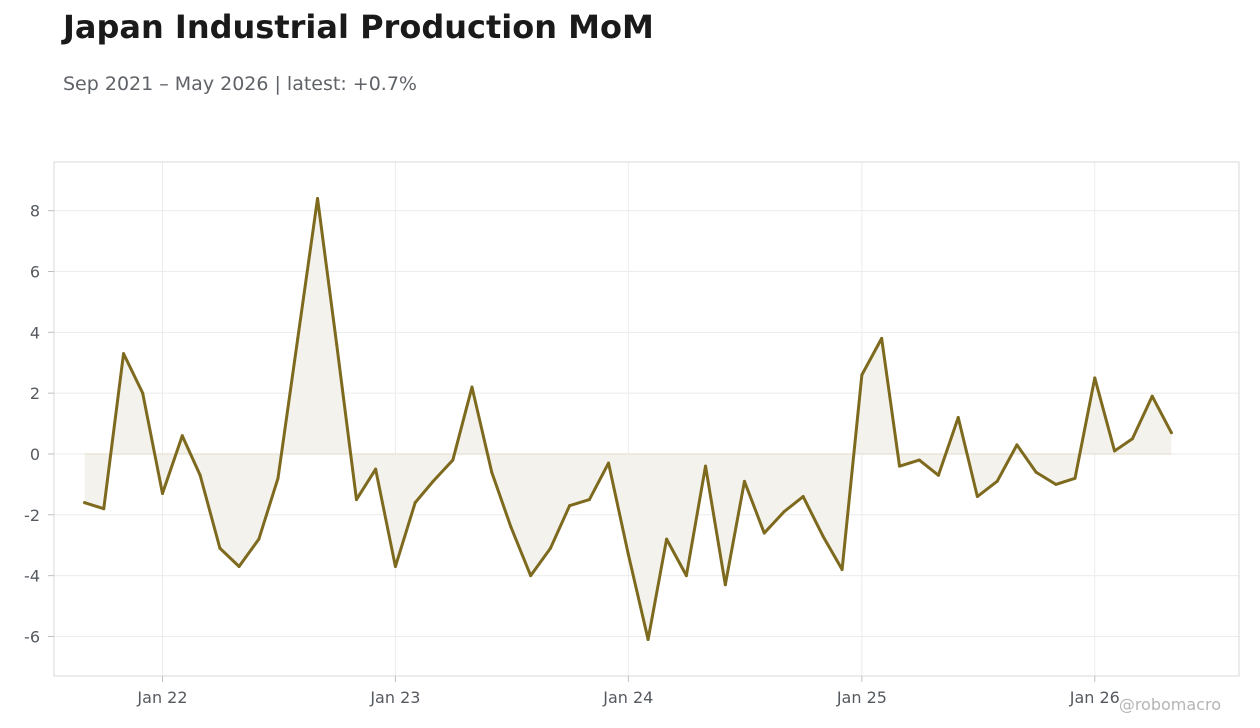  Describe the element at coordinates (358, 27) in the screenshot. I see `page-title: Japan Industrial Production MoM` at that location.